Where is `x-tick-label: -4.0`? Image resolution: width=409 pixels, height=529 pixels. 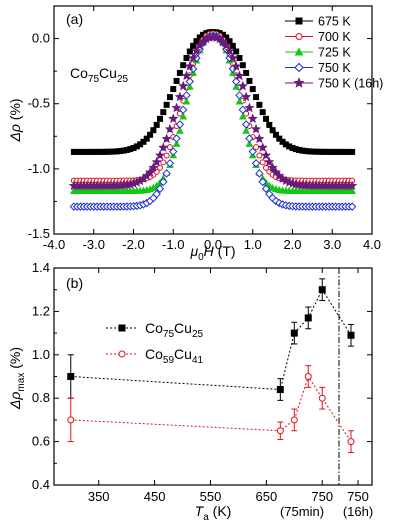
x-tick-label: -4.0 is located at coordinates (54, 244).